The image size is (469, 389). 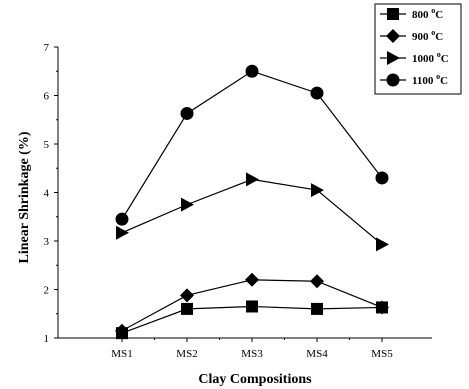 What do you see at coordinates (382, 354) in the screenshot?
I see `x-tick-label: MS5` at bounding box center [382, 354].